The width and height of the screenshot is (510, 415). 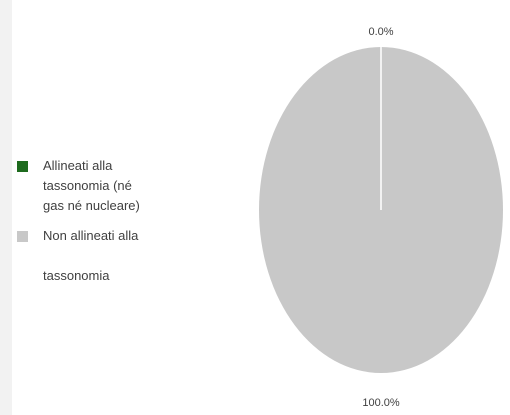 I want to click on data-label-not-aligned: 100.0%, so click(x=381, y=403).